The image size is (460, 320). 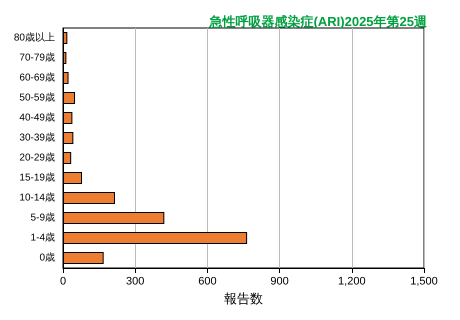 What do you see at coordinates (279, 282) in the screenshot?
I see `x-tick-label: 900` at bounding box center [279, 282].